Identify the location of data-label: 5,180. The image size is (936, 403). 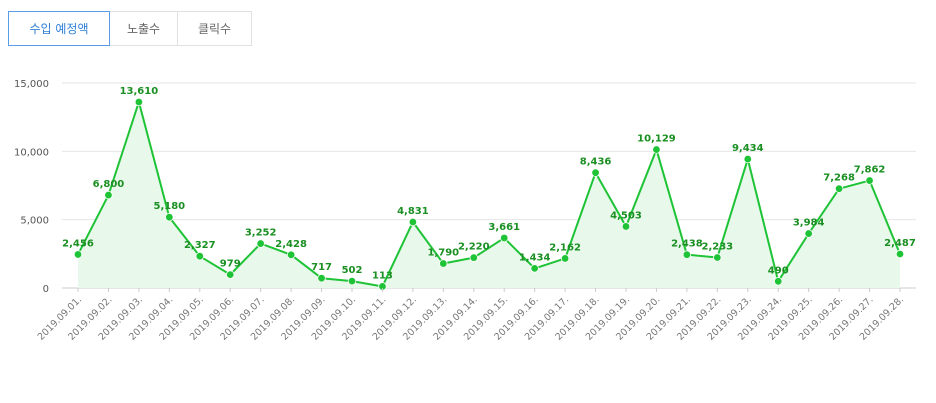
(170, 206).